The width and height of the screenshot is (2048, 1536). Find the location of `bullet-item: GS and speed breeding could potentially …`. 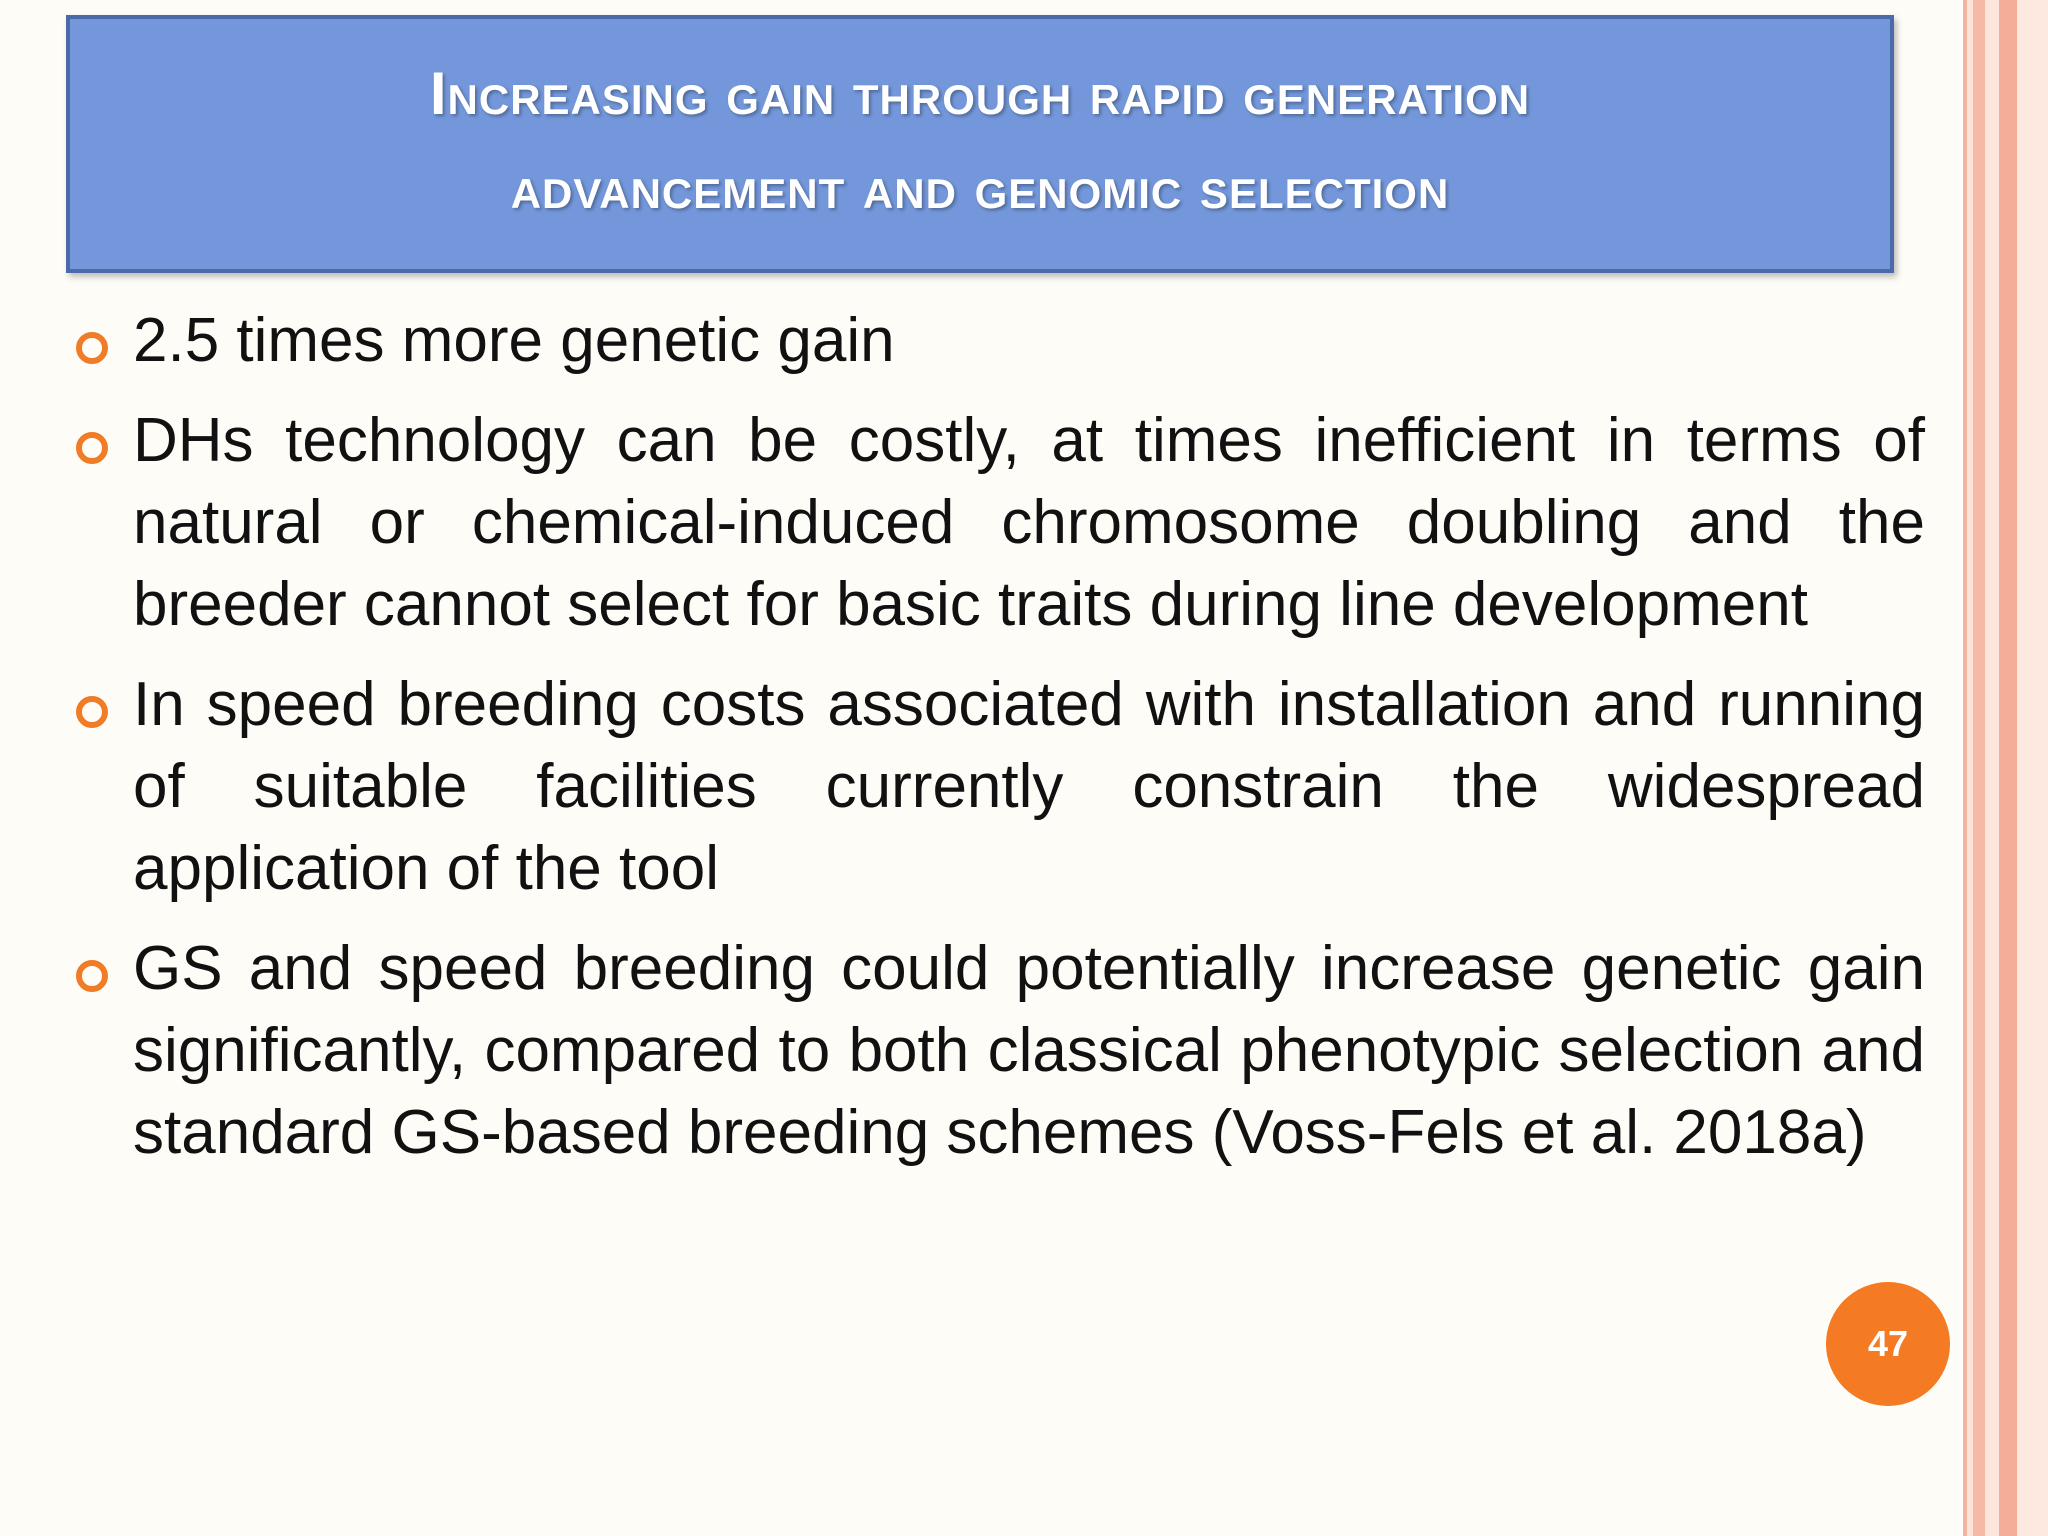

bullet-item: GS and speed breeding could potentially … is located at coordinates (997, 1051).